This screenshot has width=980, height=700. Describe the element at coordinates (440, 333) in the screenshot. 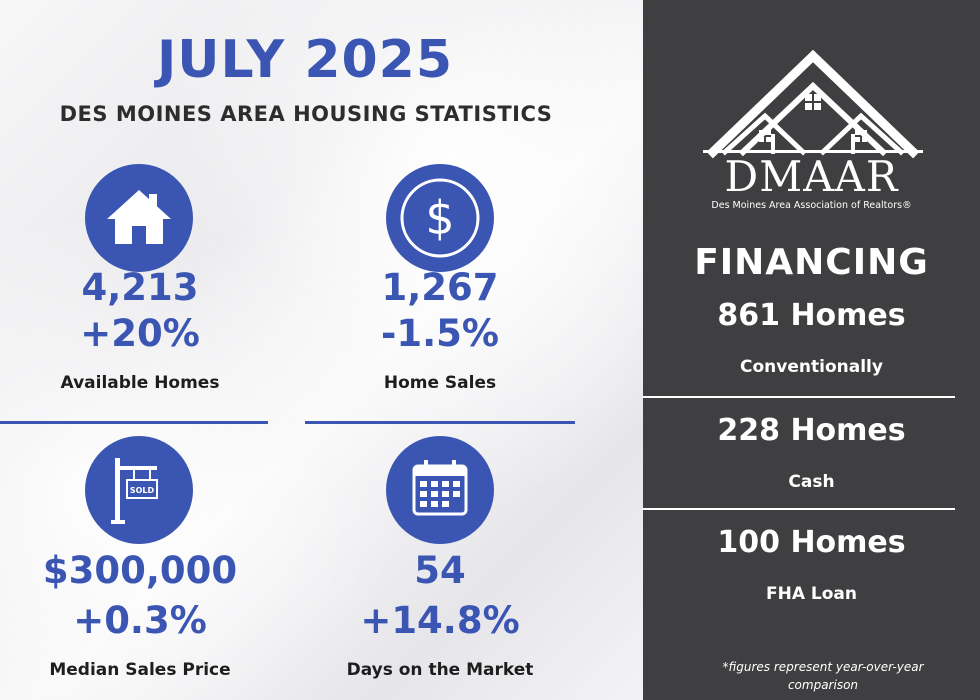

I see `home-sales-change: -1.5%` at that location.